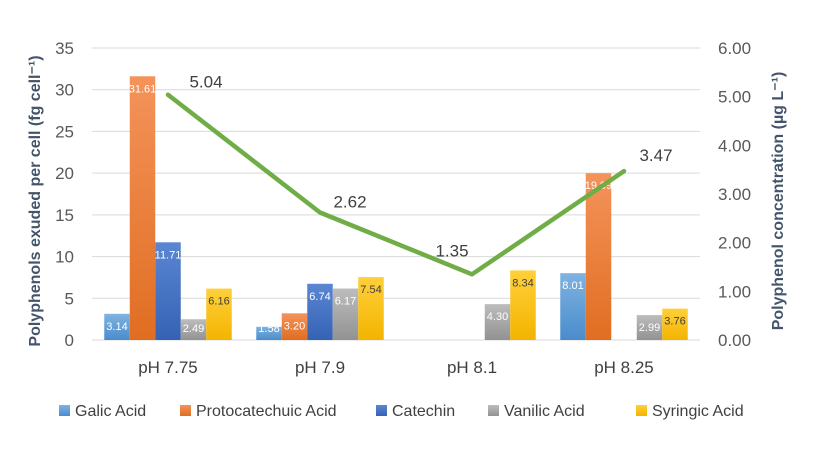 The height and width of the screenshot is (471, 824). What do you see at coordinates (143, 89) in the screenshot?
I see `bar-data-label: 31.61` at bounding box center [143, 89].